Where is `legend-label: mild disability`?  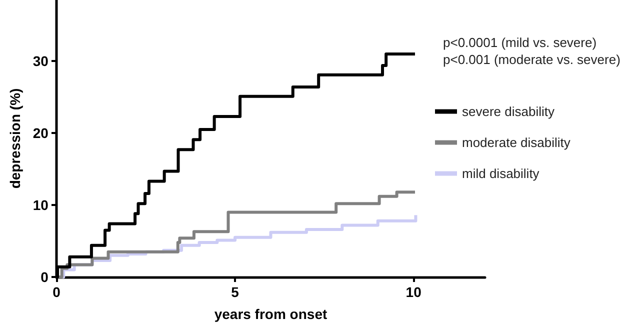
legend-label: mild disability is located at coordinates (501, 173).